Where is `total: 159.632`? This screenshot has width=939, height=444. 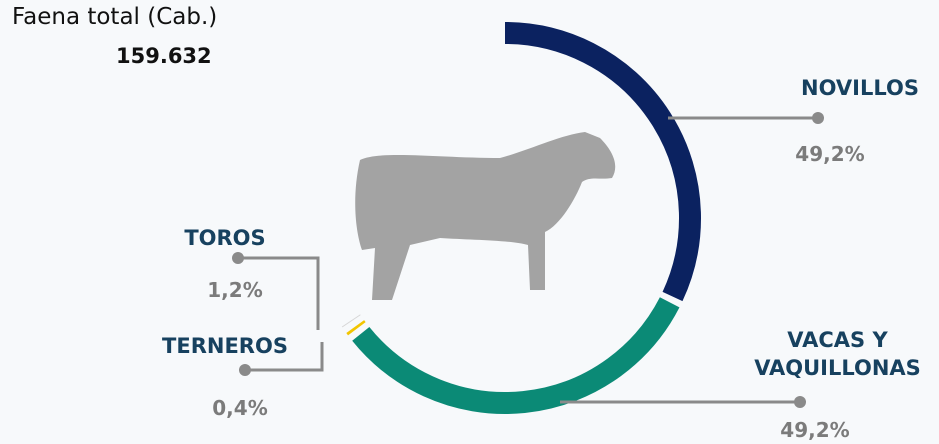 total: 159.632 is located at coordinates (164, 56).